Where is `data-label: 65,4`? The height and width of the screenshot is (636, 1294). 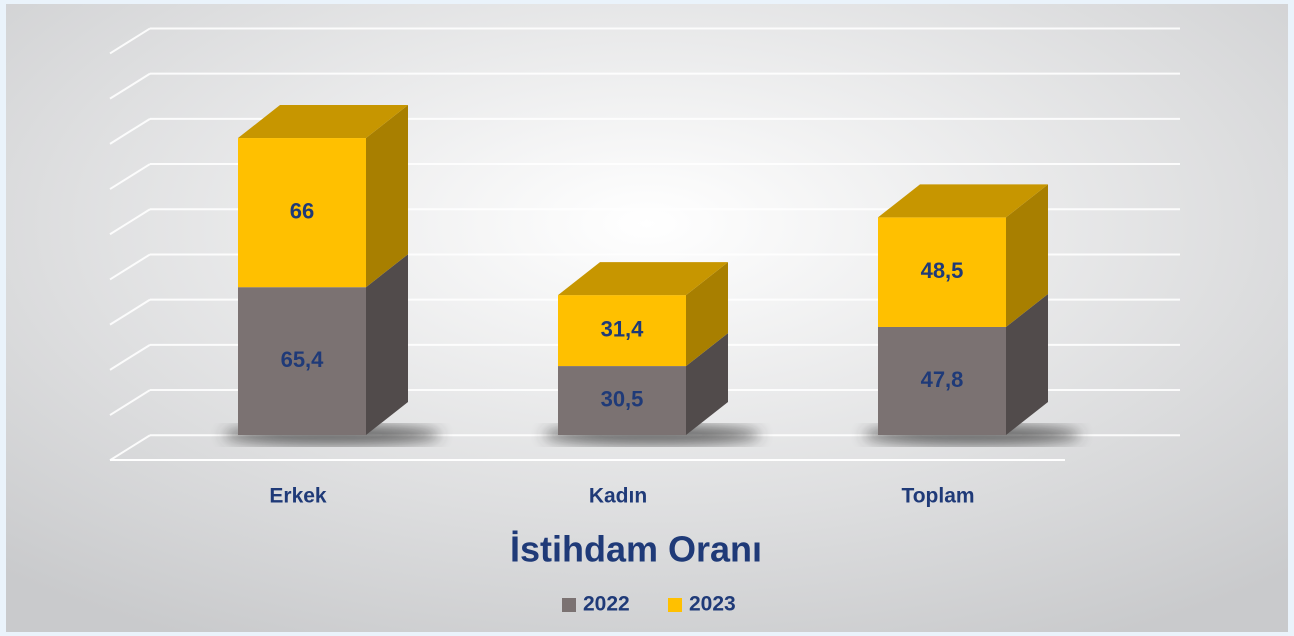
data-label: 65,4 is located at coordinates (303, 359).